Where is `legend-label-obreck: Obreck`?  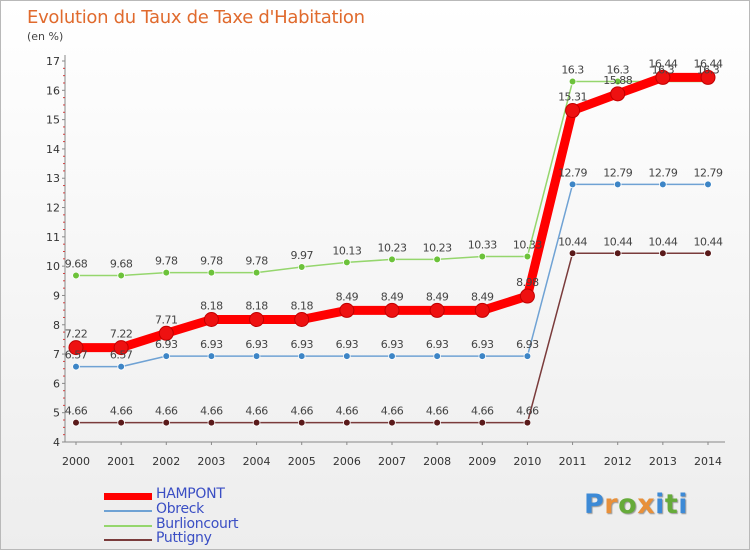 legend-label-obreck: Obreck is located at coordinates (180, 509).